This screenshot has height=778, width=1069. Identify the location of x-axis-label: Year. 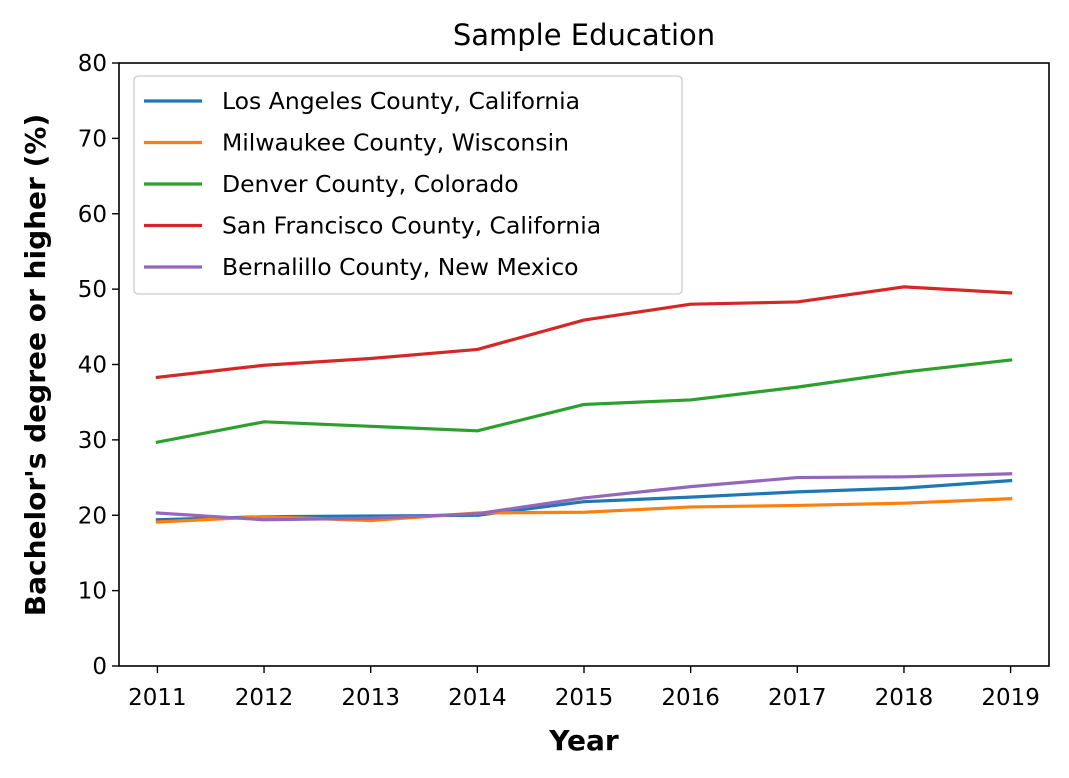
(583, 740).